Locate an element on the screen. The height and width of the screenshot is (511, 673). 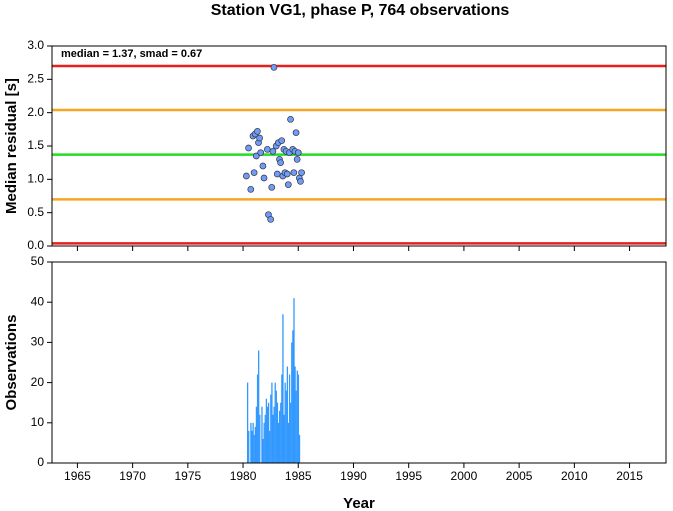
y-tick-label: 2.0 is located at coordinates (35, 112).